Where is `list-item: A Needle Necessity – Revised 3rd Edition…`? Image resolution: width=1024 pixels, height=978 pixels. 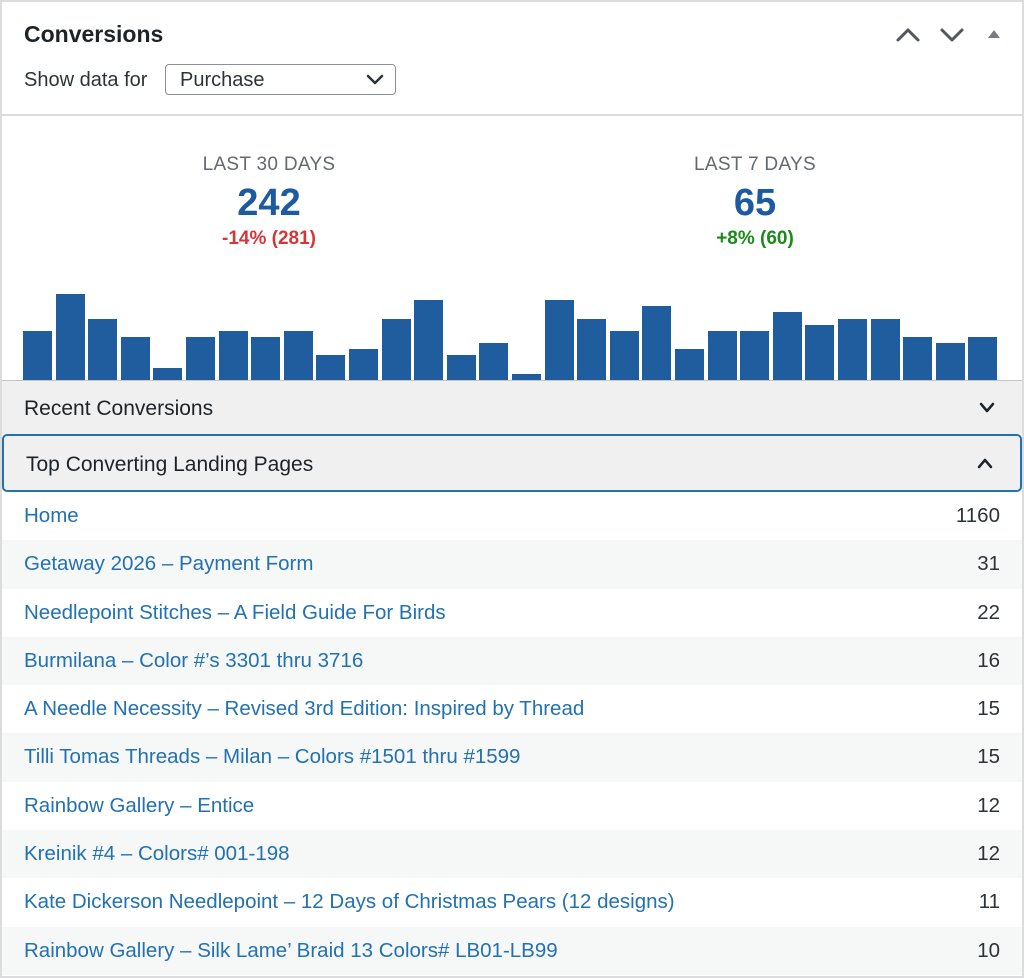 list-item: A Needle Necessity – Revised 3rd Edition… is located at coordinates (512, 709).